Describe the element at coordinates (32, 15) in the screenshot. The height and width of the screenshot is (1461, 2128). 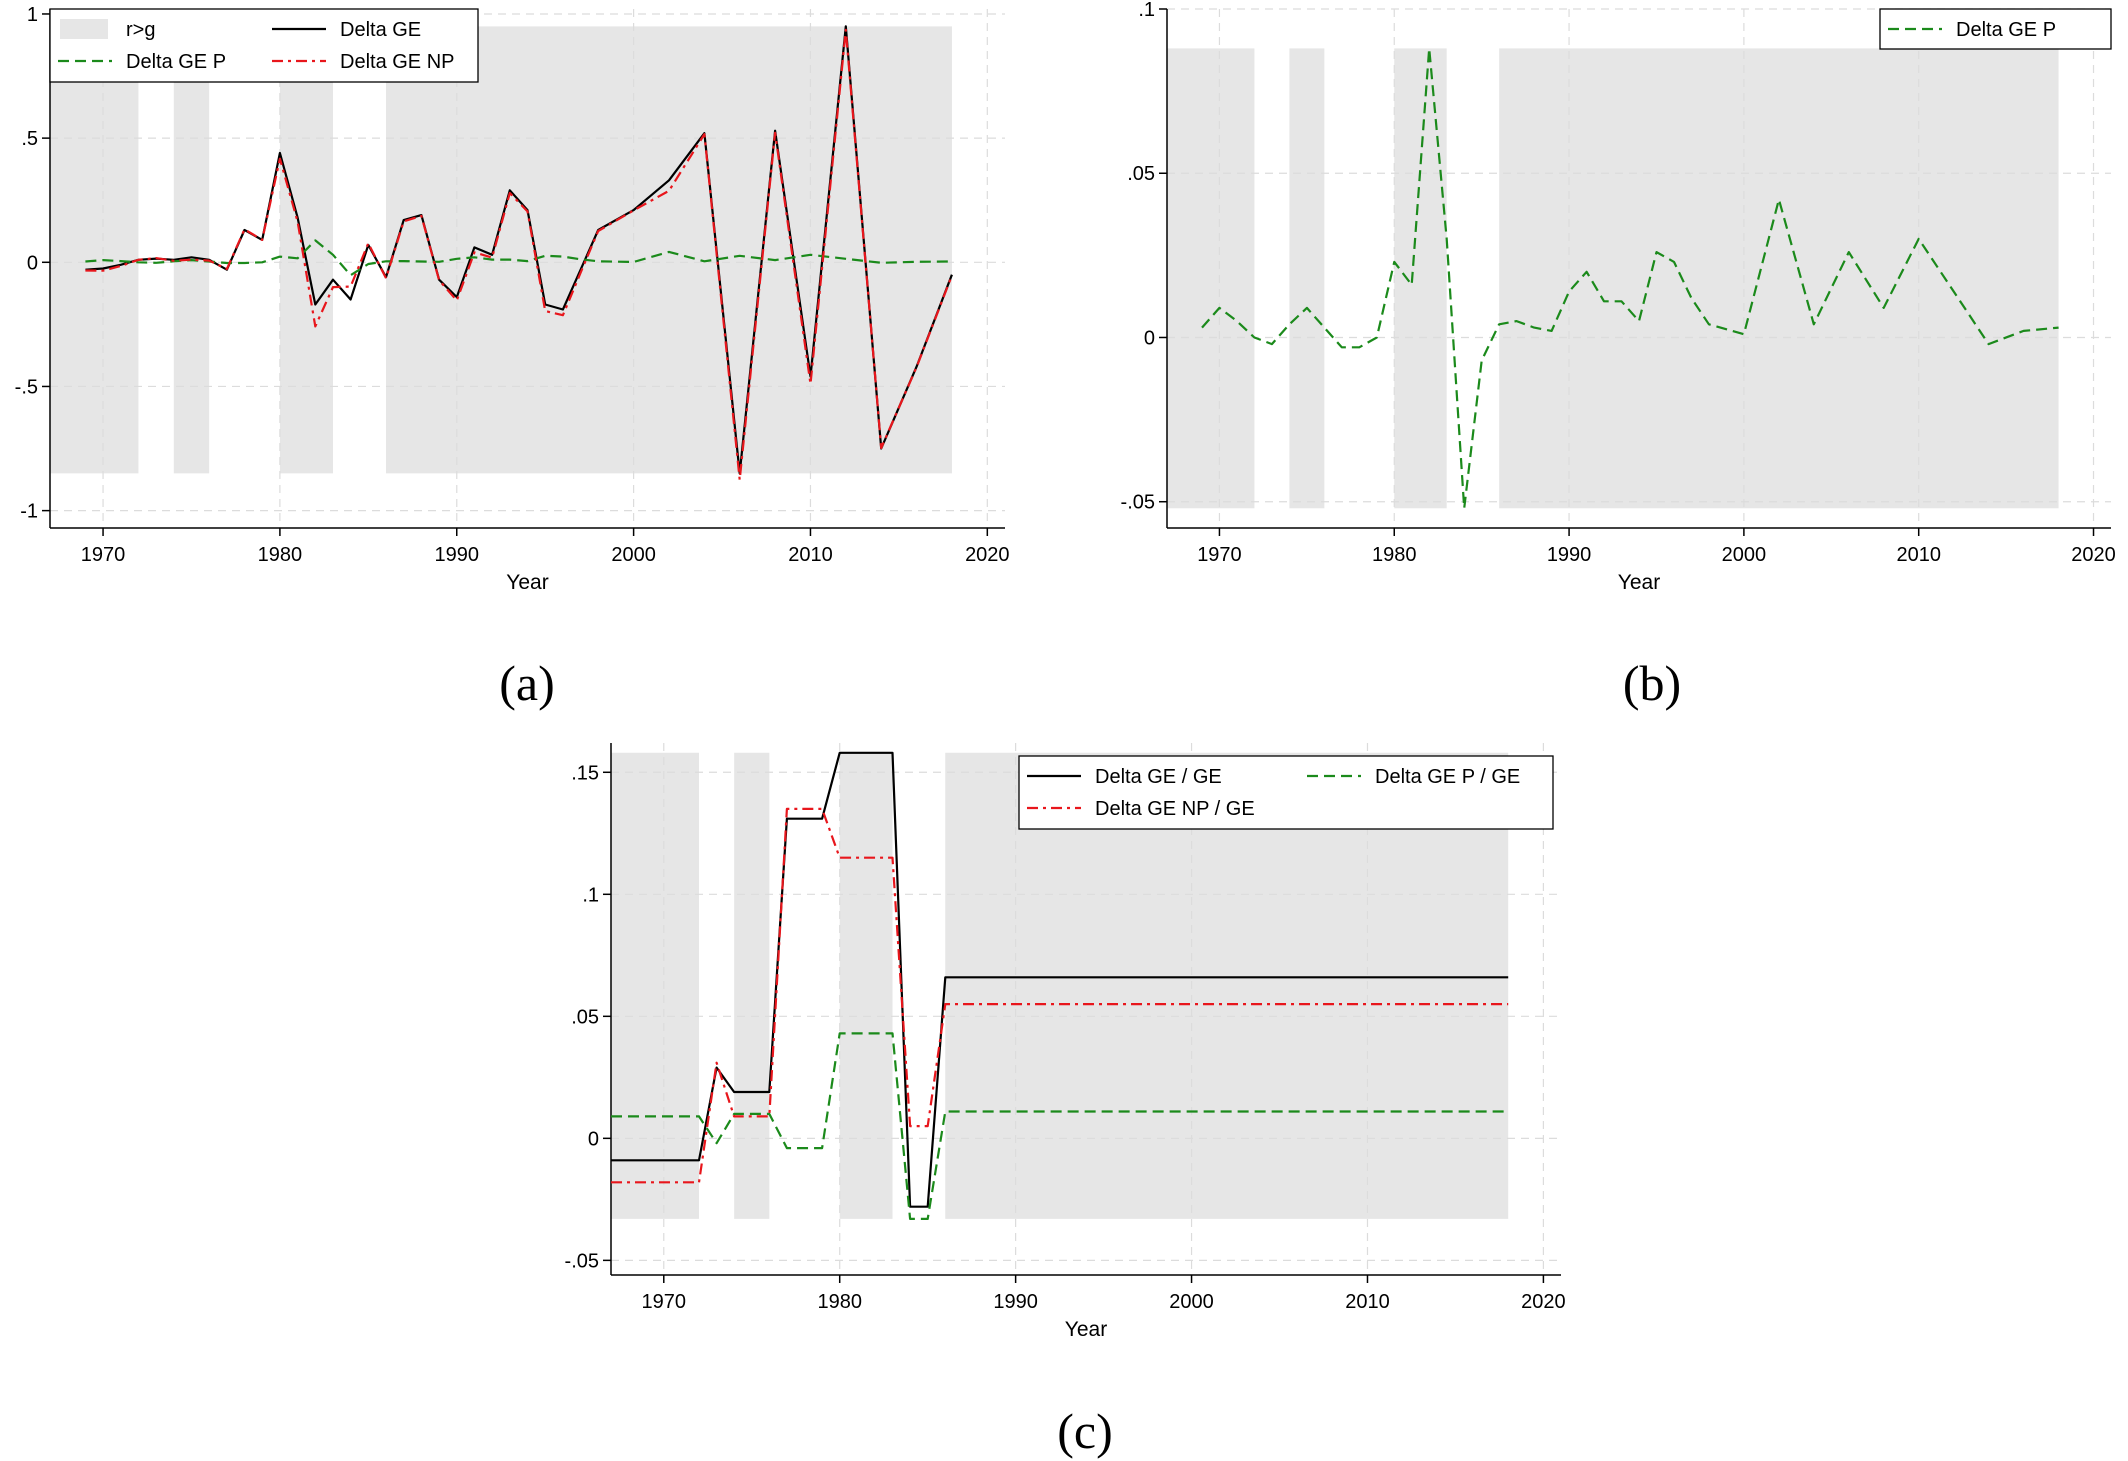
I see `y-tick-label: 1` at that location.